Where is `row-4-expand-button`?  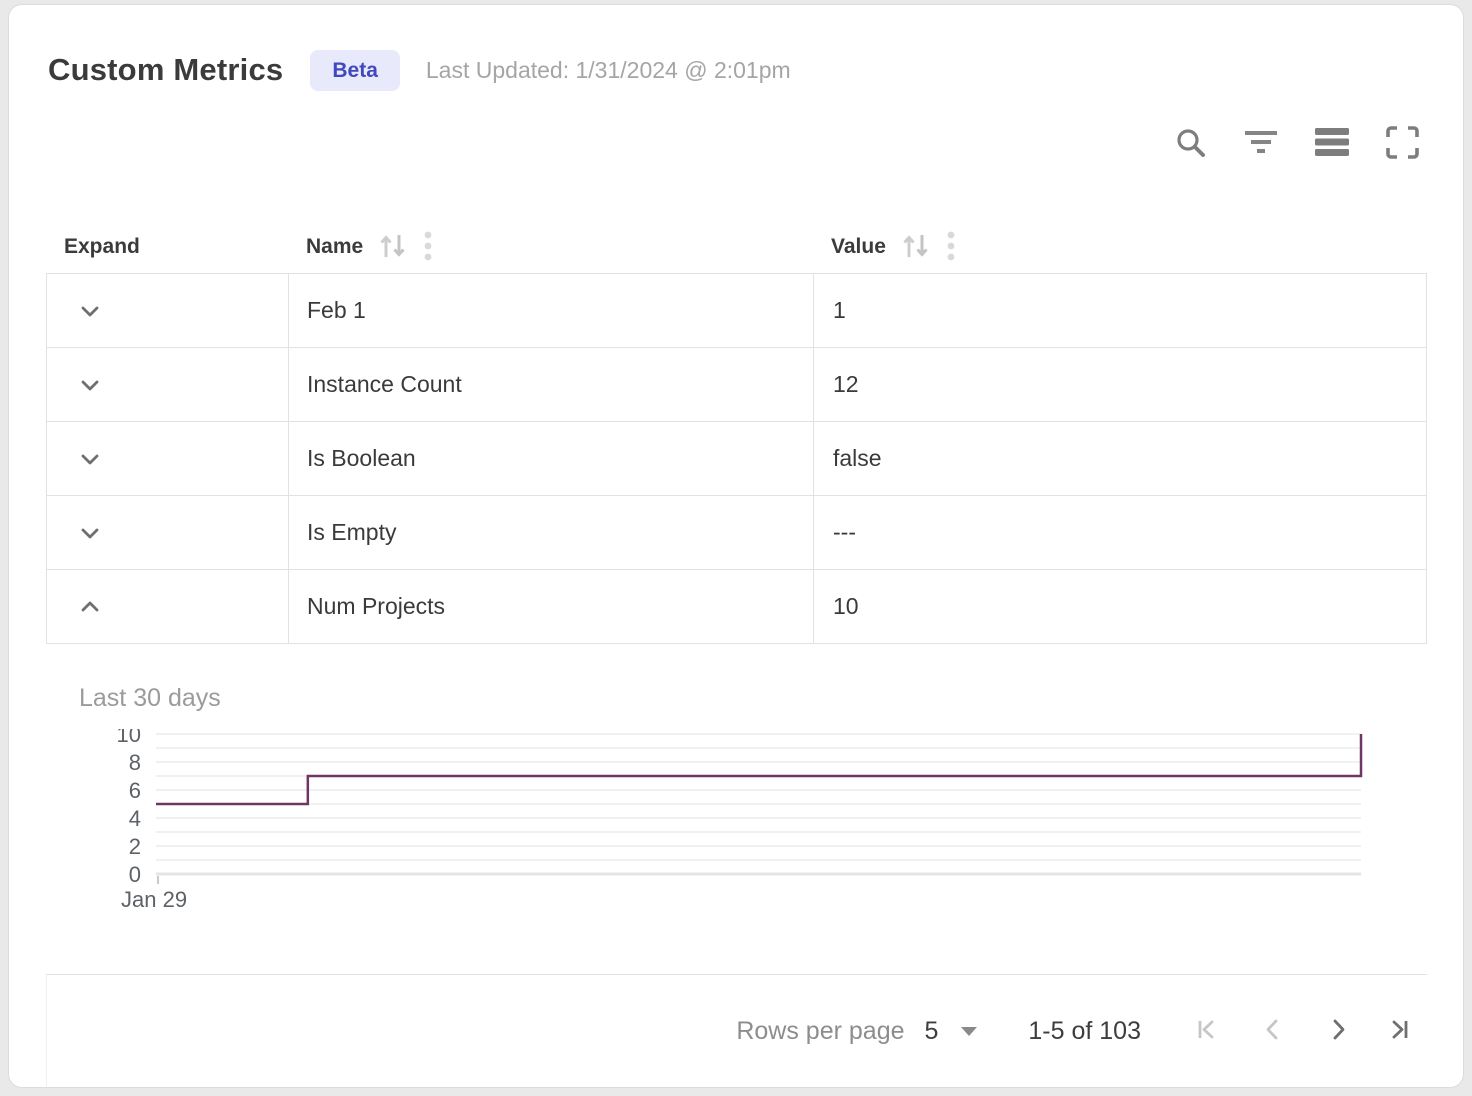
row-4-expand-button is located at coordinates (90, 607).